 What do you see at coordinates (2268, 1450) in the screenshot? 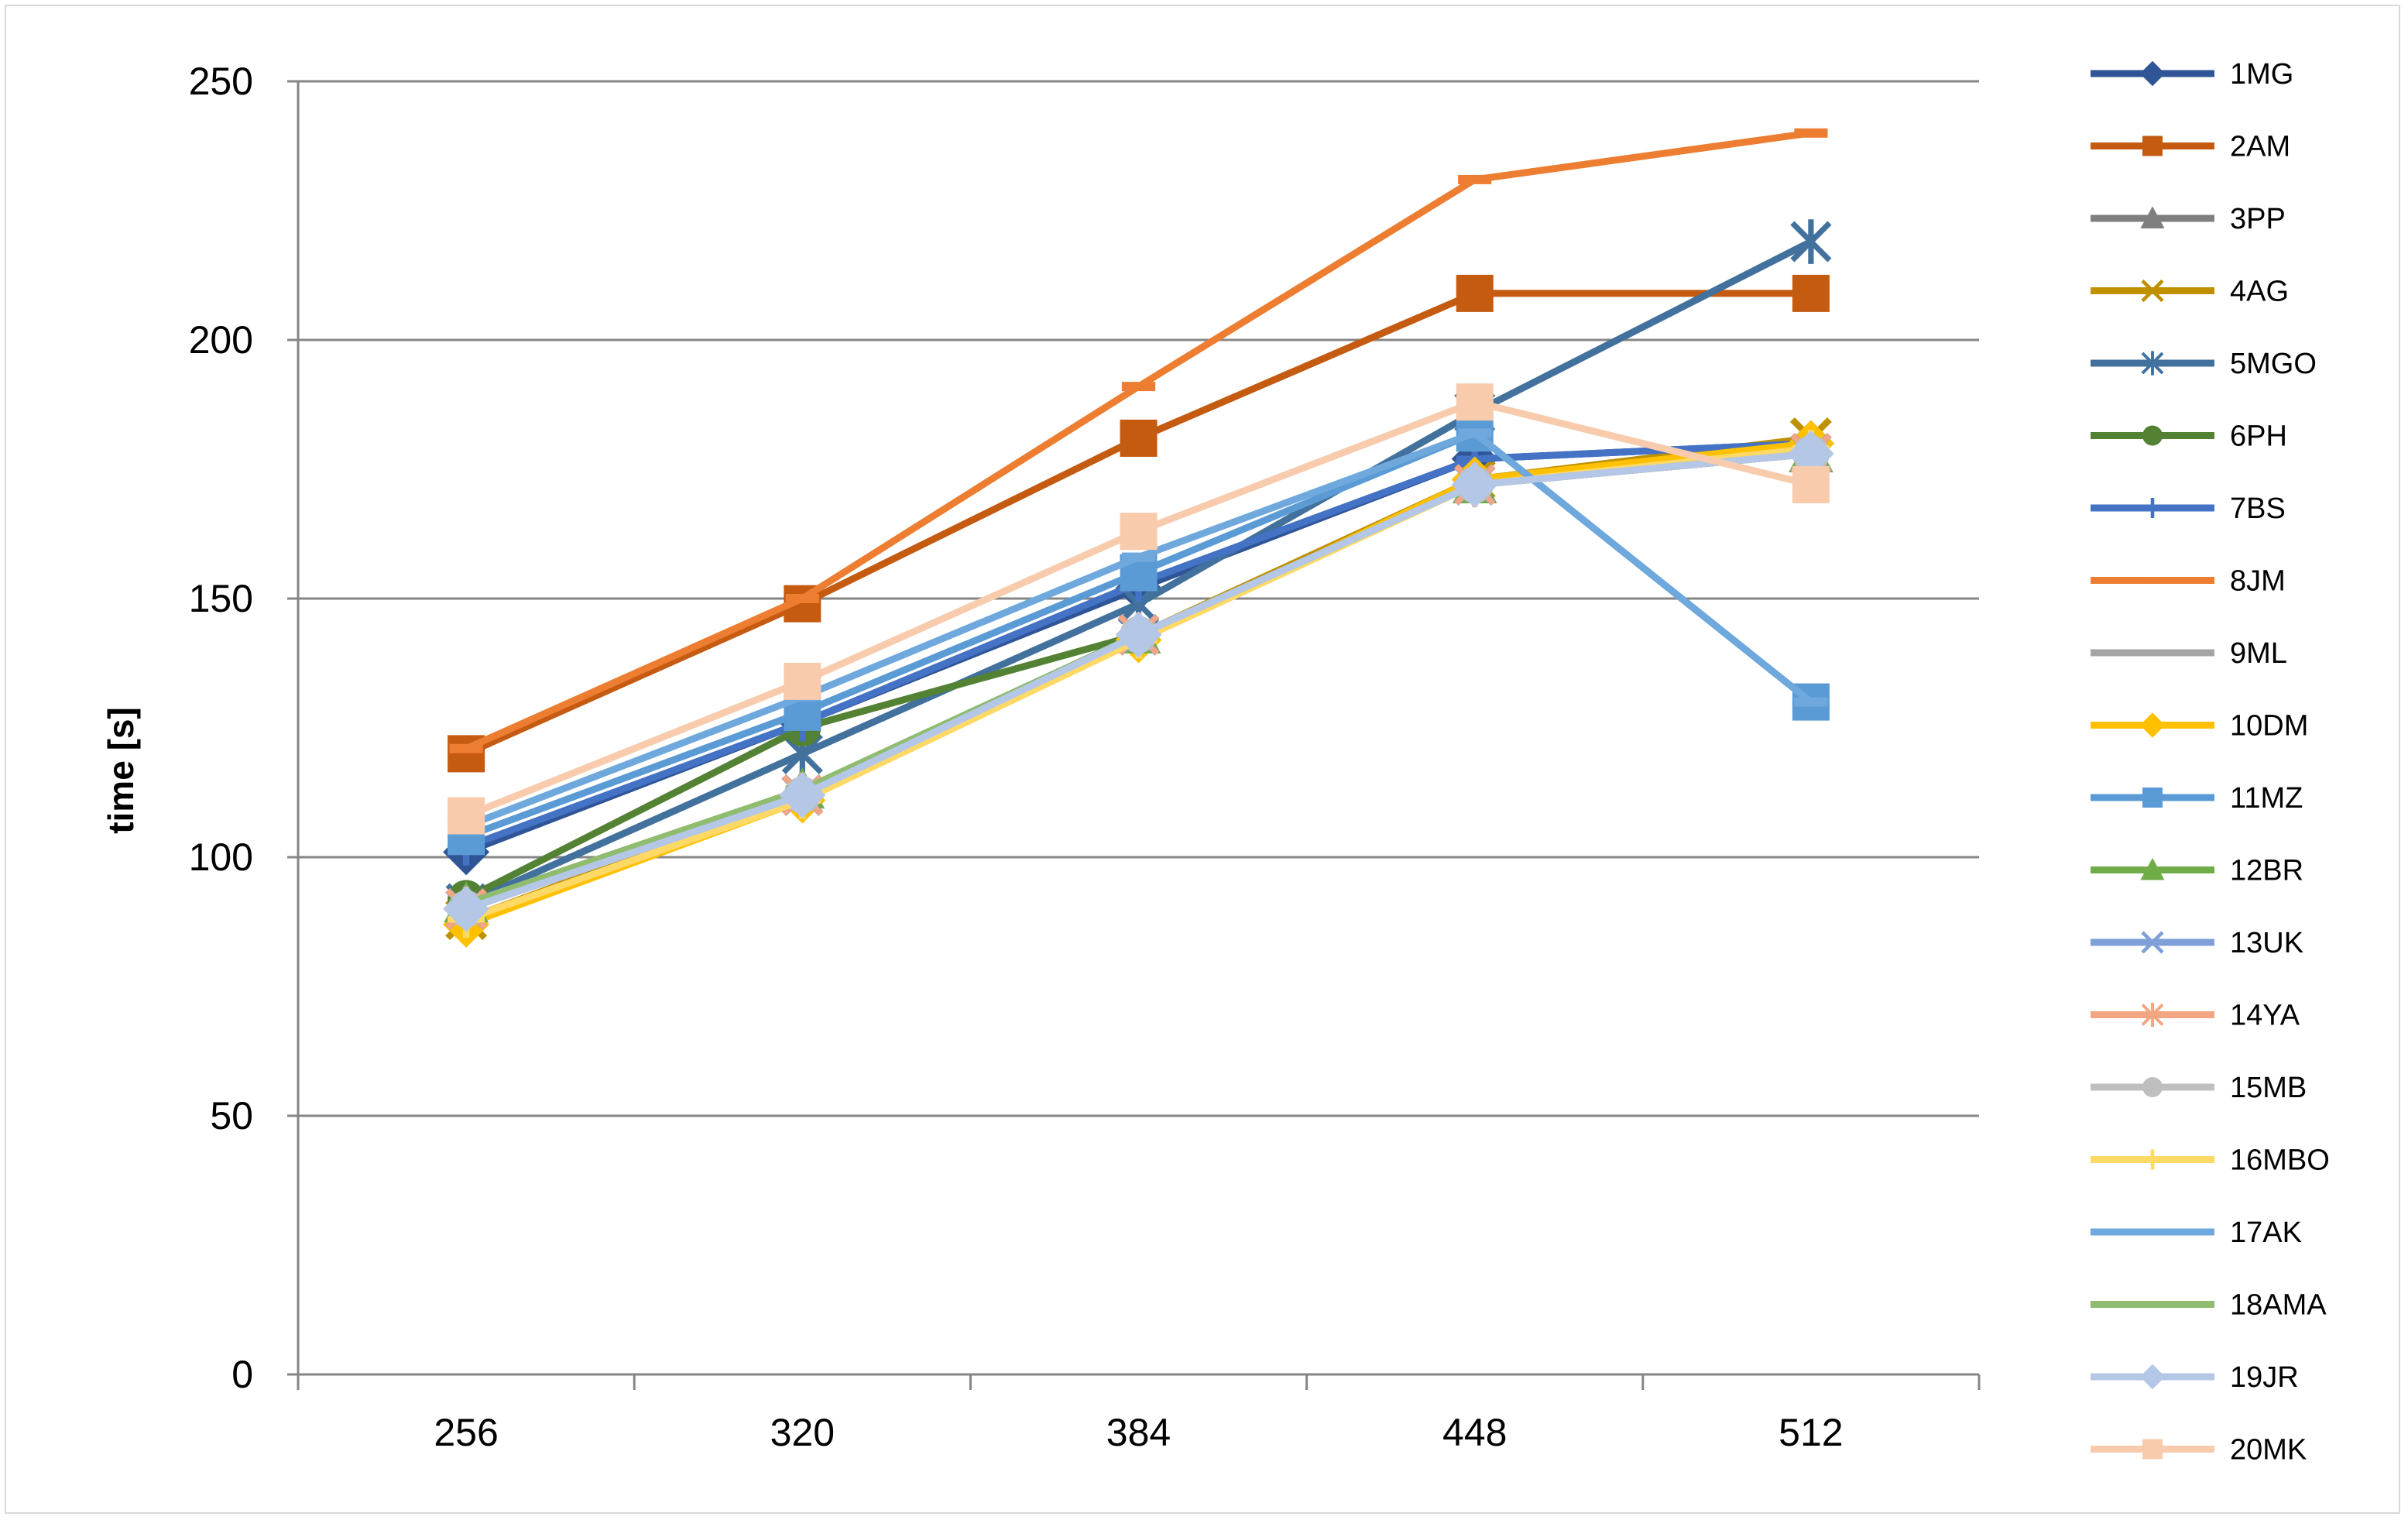
I see `legend-label: 20MK` at bounding box center [2268, 1450].